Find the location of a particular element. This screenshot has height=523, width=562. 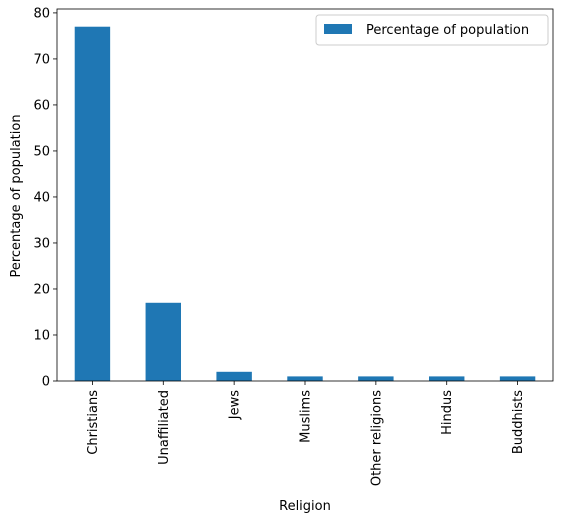

legend-swatch is located at coordinates (338, 29).